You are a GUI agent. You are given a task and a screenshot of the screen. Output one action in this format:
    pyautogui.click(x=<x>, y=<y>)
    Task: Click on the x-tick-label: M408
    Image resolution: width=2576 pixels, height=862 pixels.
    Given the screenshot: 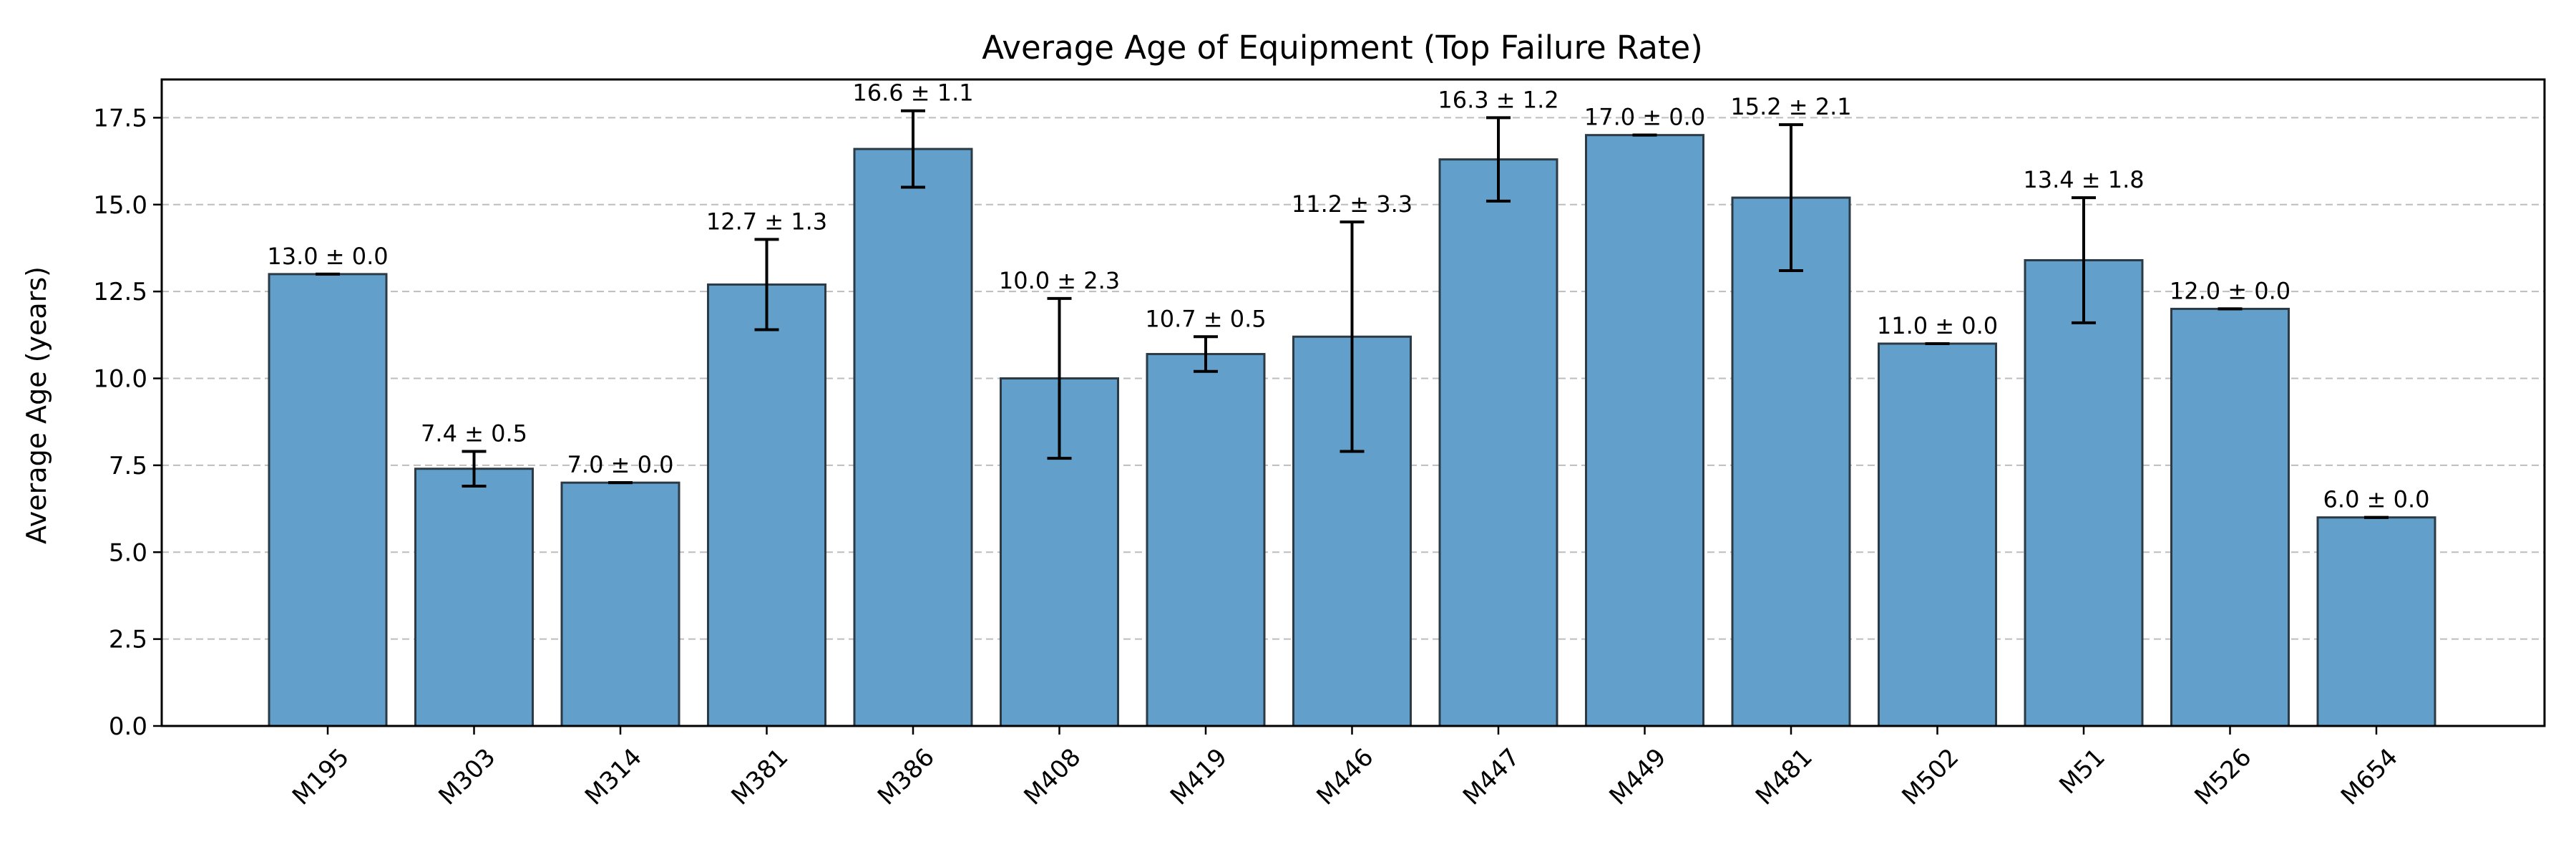 What is the action you would take?
    pyautogui.click(x=1052, y=777)
    